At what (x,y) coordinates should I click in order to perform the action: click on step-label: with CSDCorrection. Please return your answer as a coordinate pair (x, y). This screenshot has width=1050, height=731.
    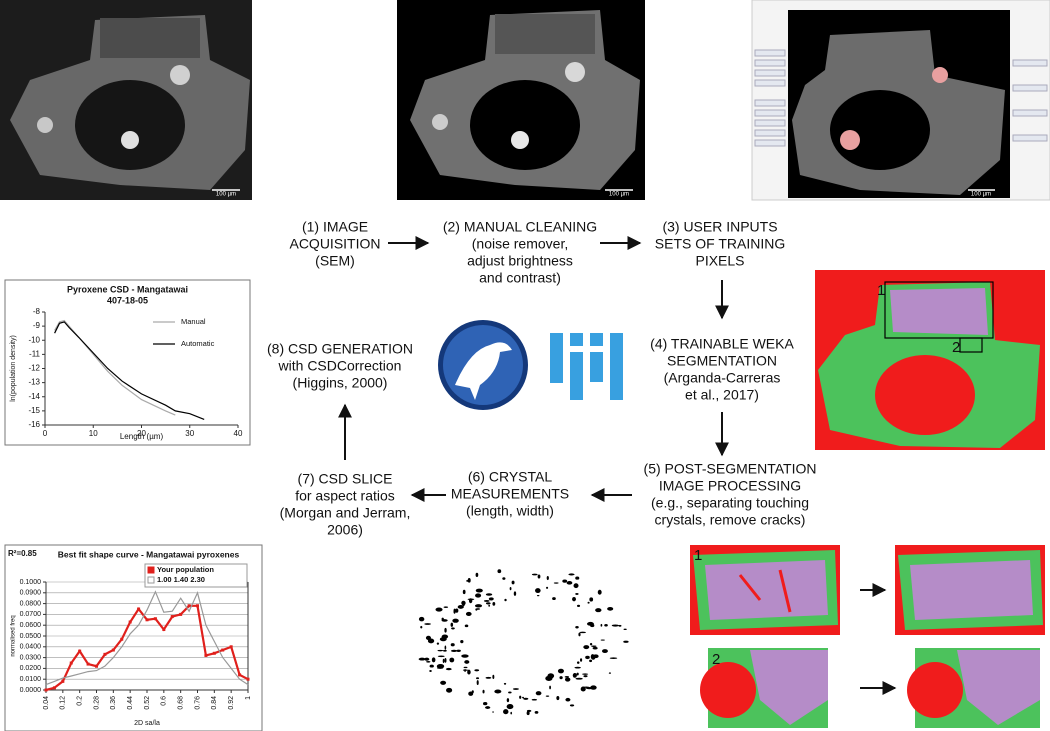
    Looking at the image, I should click on (340, 366).